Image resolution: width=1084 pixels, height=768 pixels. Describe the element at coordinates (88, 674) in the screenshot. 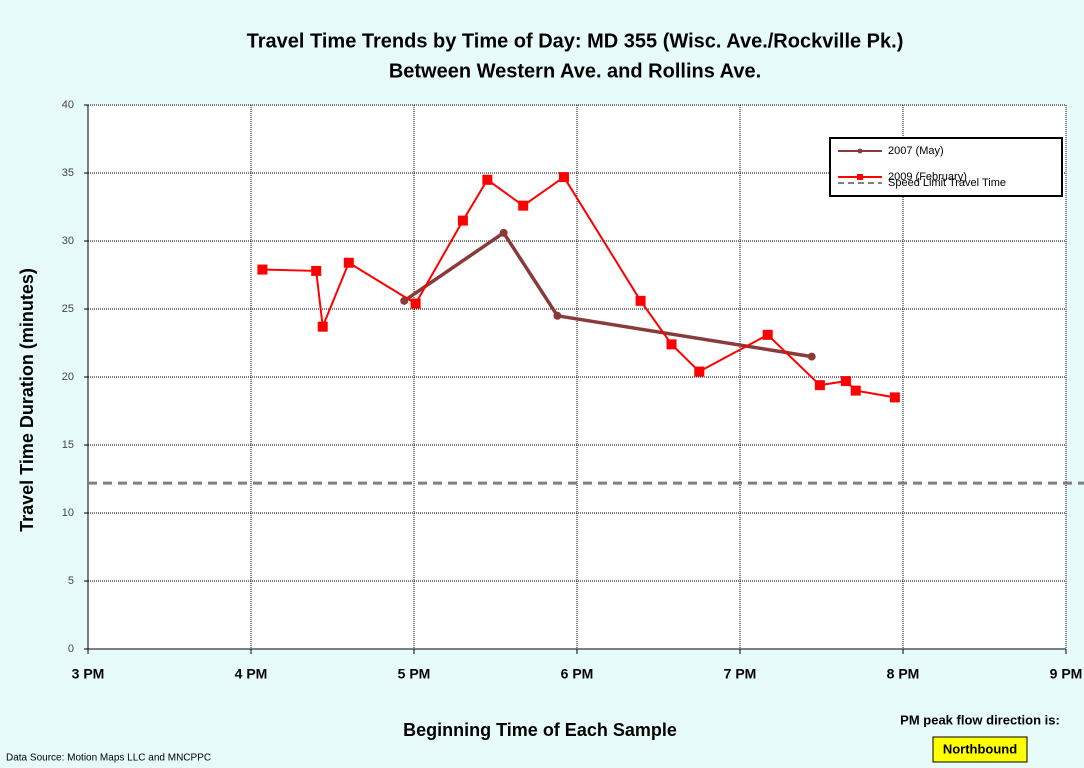

I see `x-tick-label: 3 PM` at that location.